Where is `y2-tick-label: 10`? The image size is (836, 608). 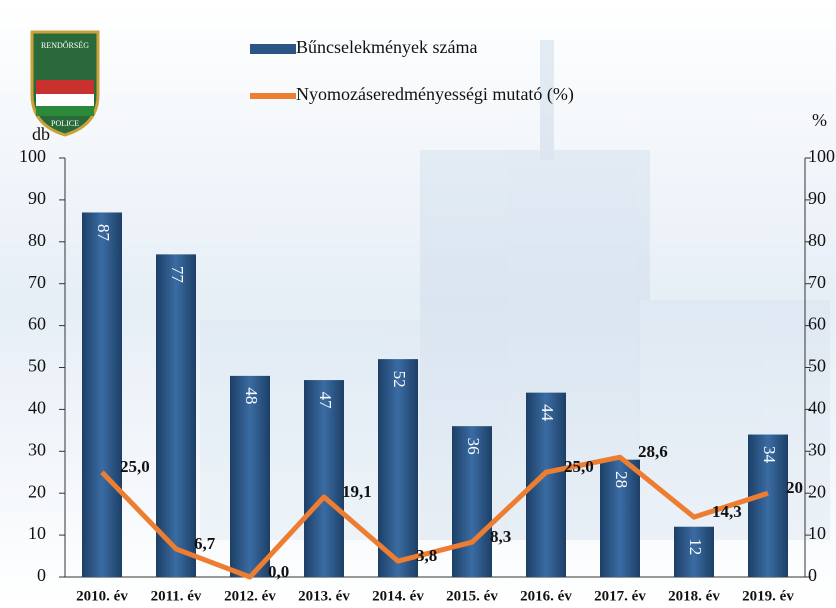 y2-tick-label: 10 is located at coordinates (817, 533).